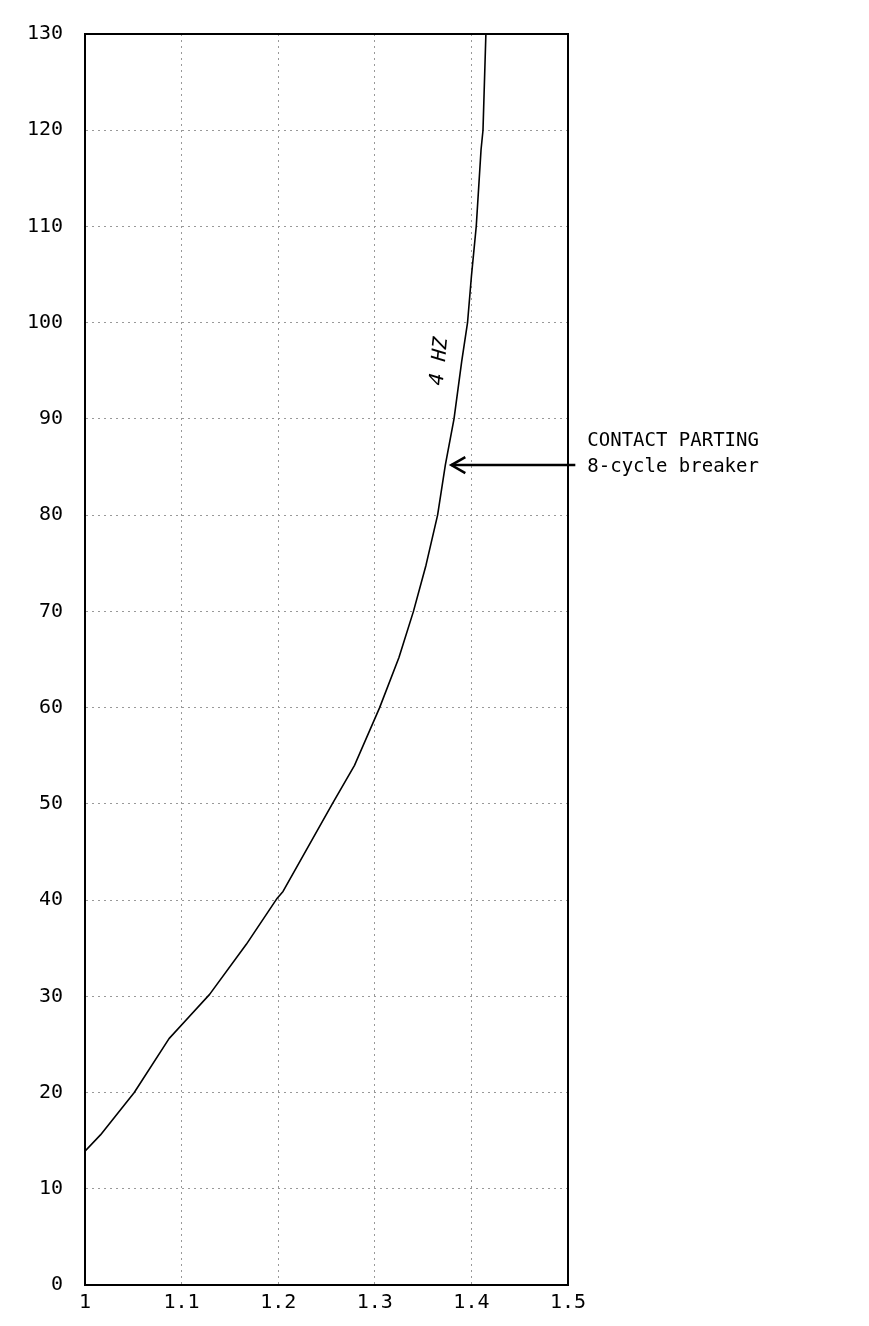 This screenshot has width=869, height=1326. Describe the element at coordinates (50, 994) in the screenshot. I see `y-tick-label: 30` at that location.